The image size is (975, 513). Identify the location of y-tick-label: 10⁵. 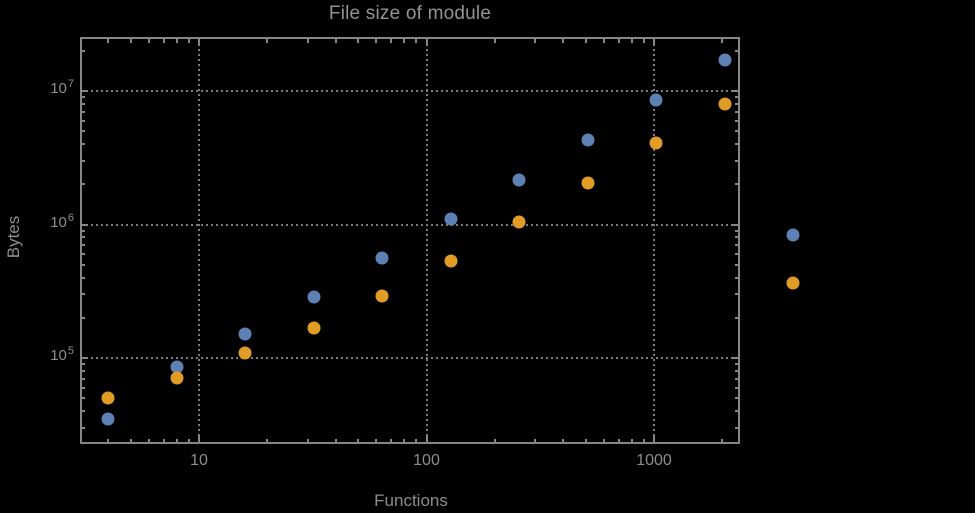
(62, 354).